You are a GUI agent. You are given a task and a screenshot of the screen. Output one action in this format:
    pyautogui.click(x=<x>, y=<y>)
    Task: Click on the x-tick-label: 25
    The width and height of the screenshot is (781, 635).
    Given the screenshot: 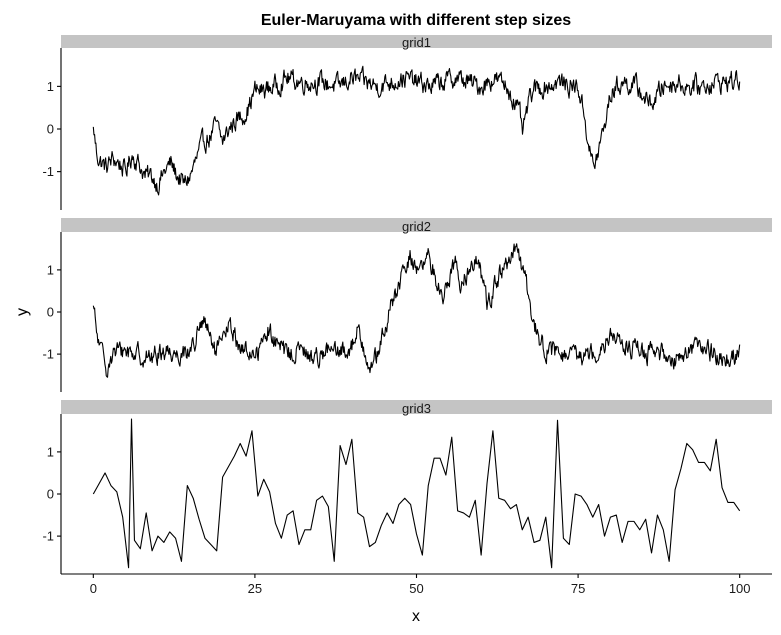 What is the action you would take?
    pyautogui.click(x=255, y=588)
    